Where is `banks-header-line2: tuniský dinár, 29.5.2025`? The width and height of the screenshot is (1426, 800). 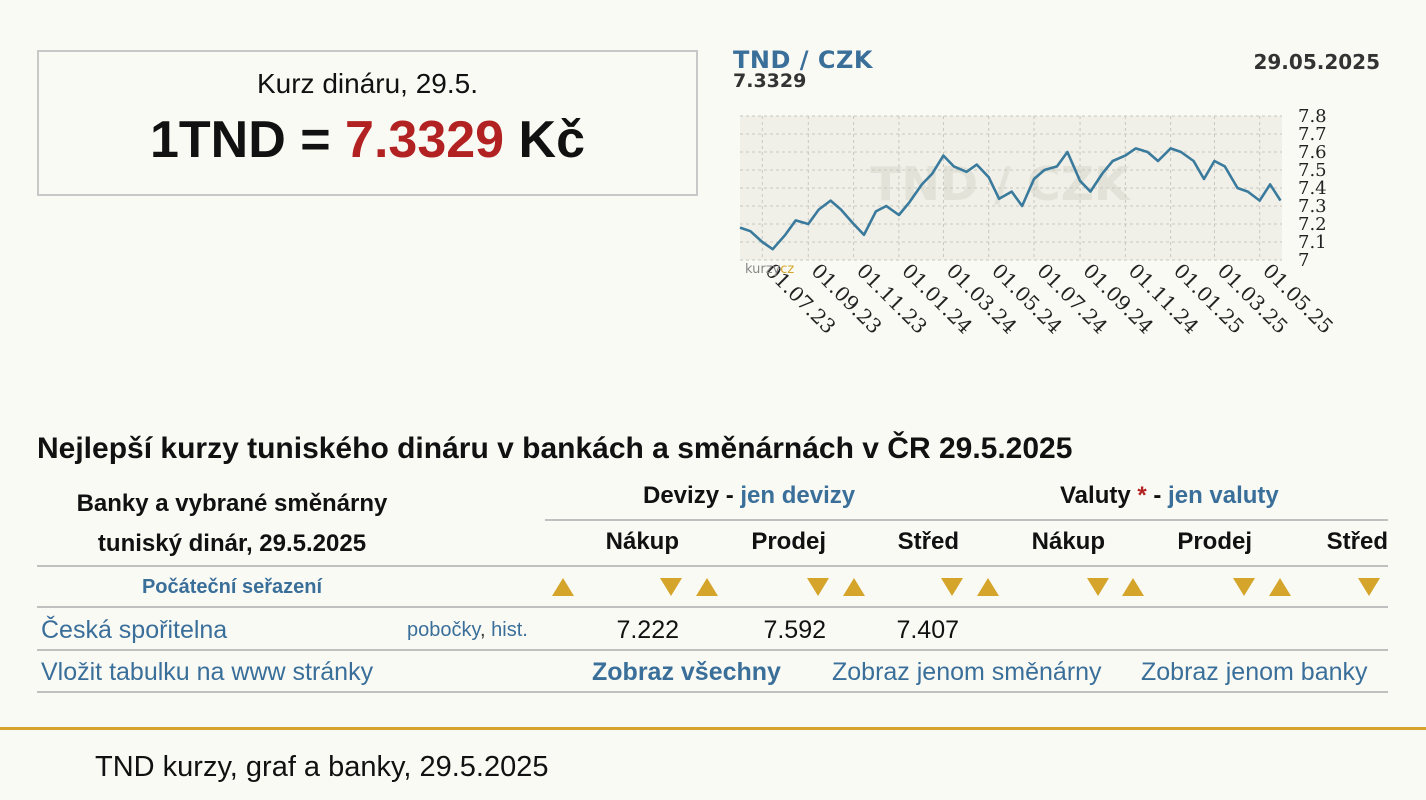
banks-header-line2: tuniský dinár, 29.5.2025 is located at coordinates (232, 543).